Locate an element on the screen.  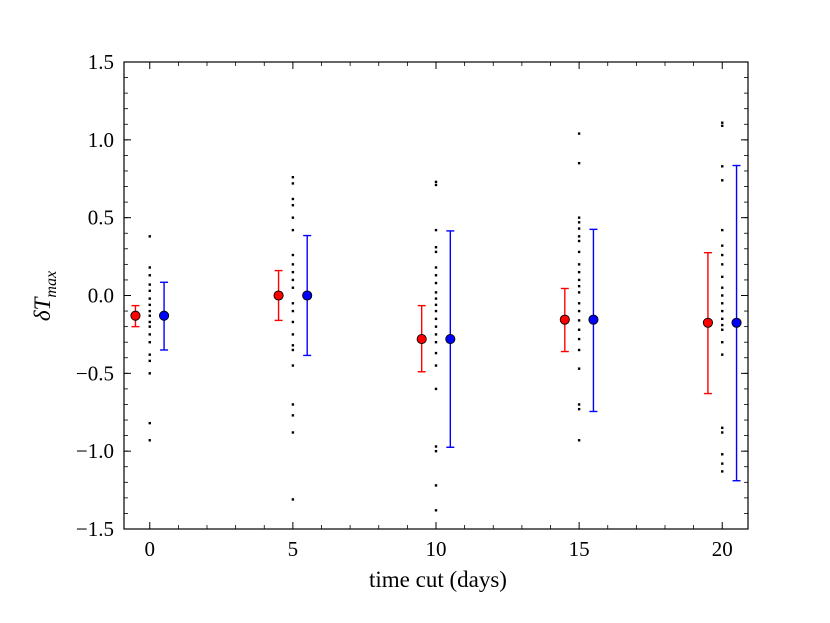
y-tick-label: −0.5 is located at coordinates (95, 373).